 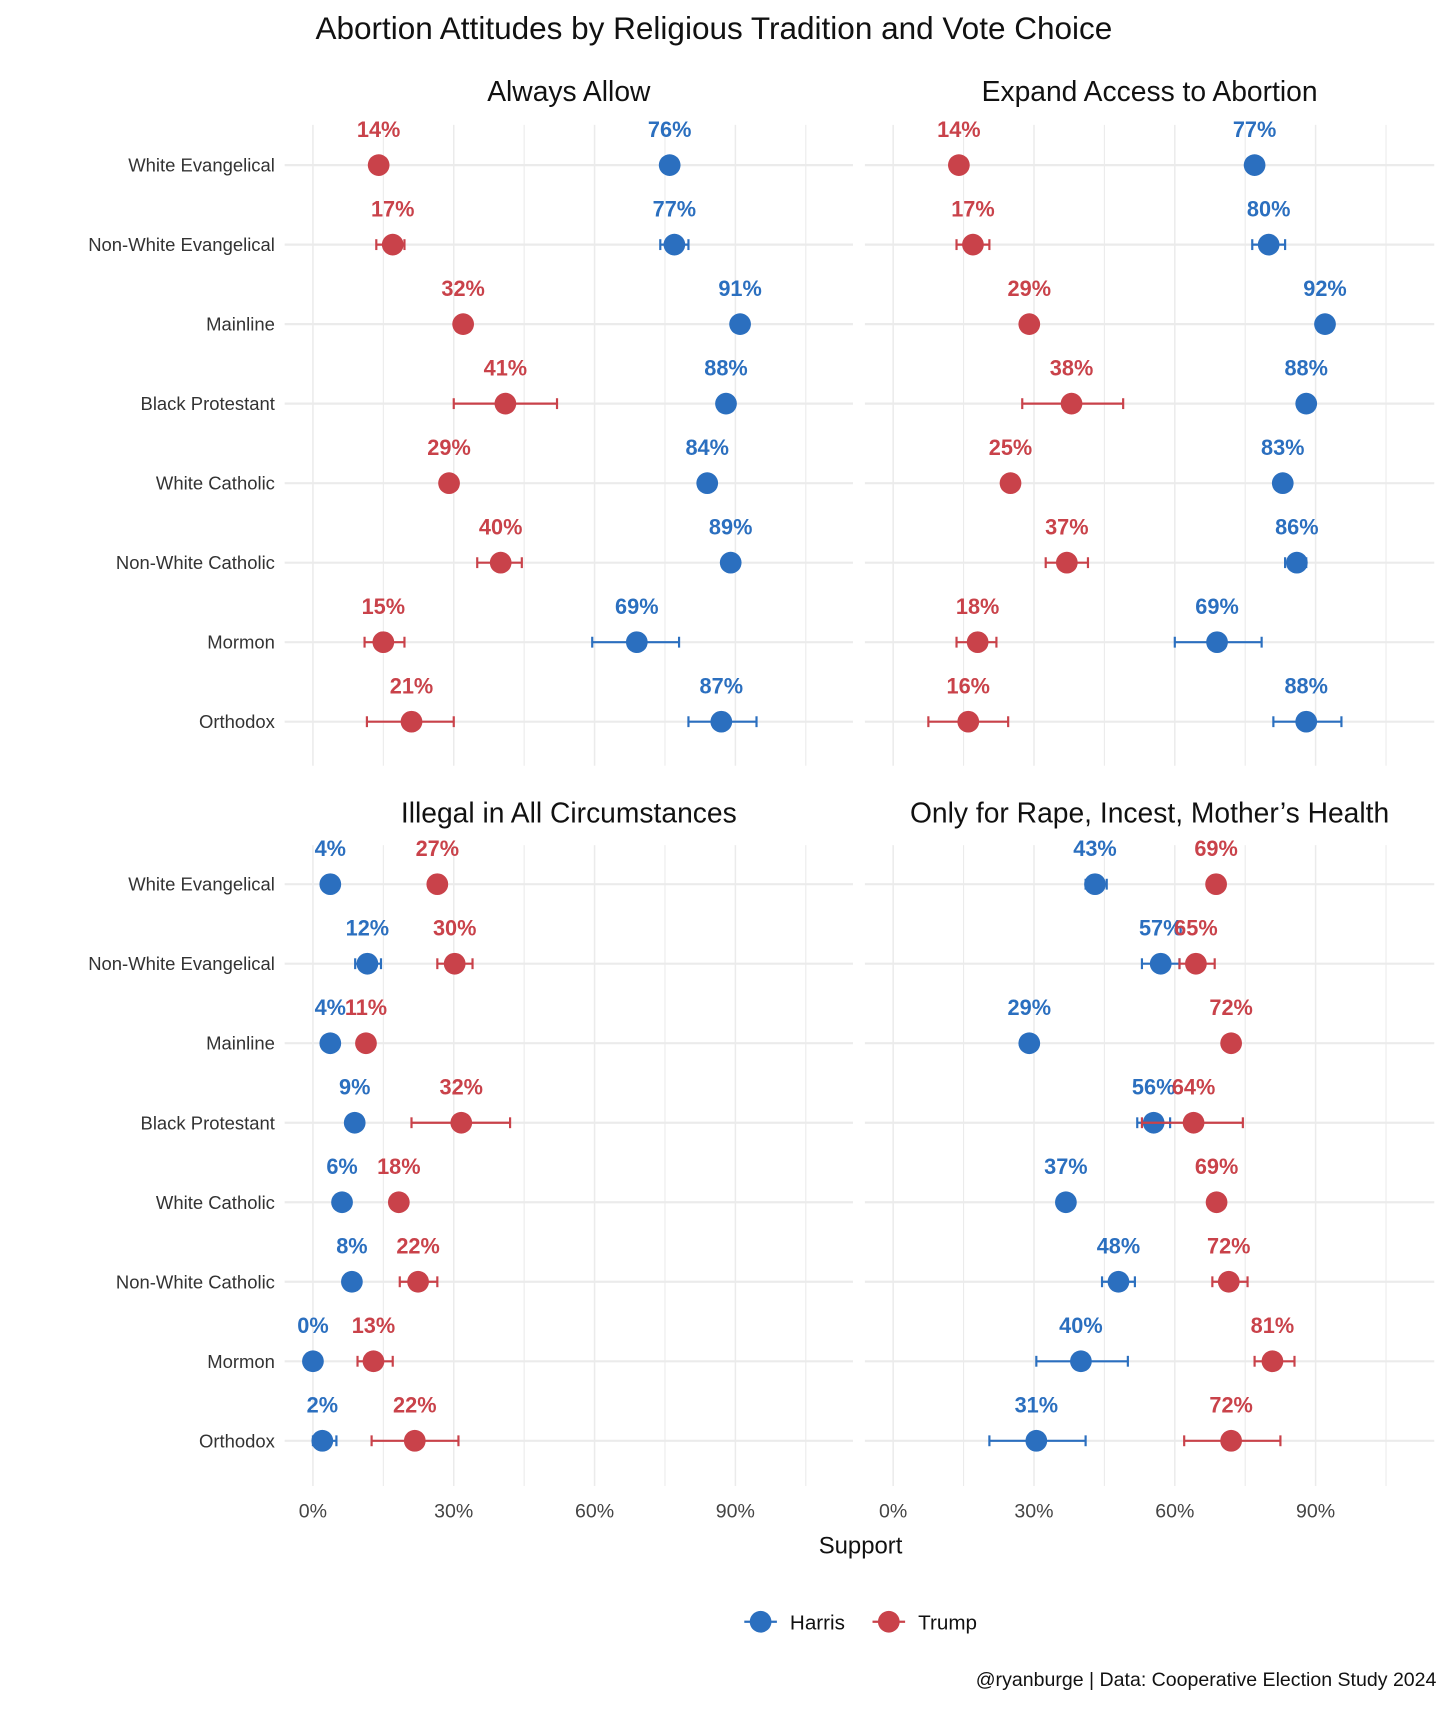 I want to click on trump-data-label: 30%, so click(x=454, y=927).